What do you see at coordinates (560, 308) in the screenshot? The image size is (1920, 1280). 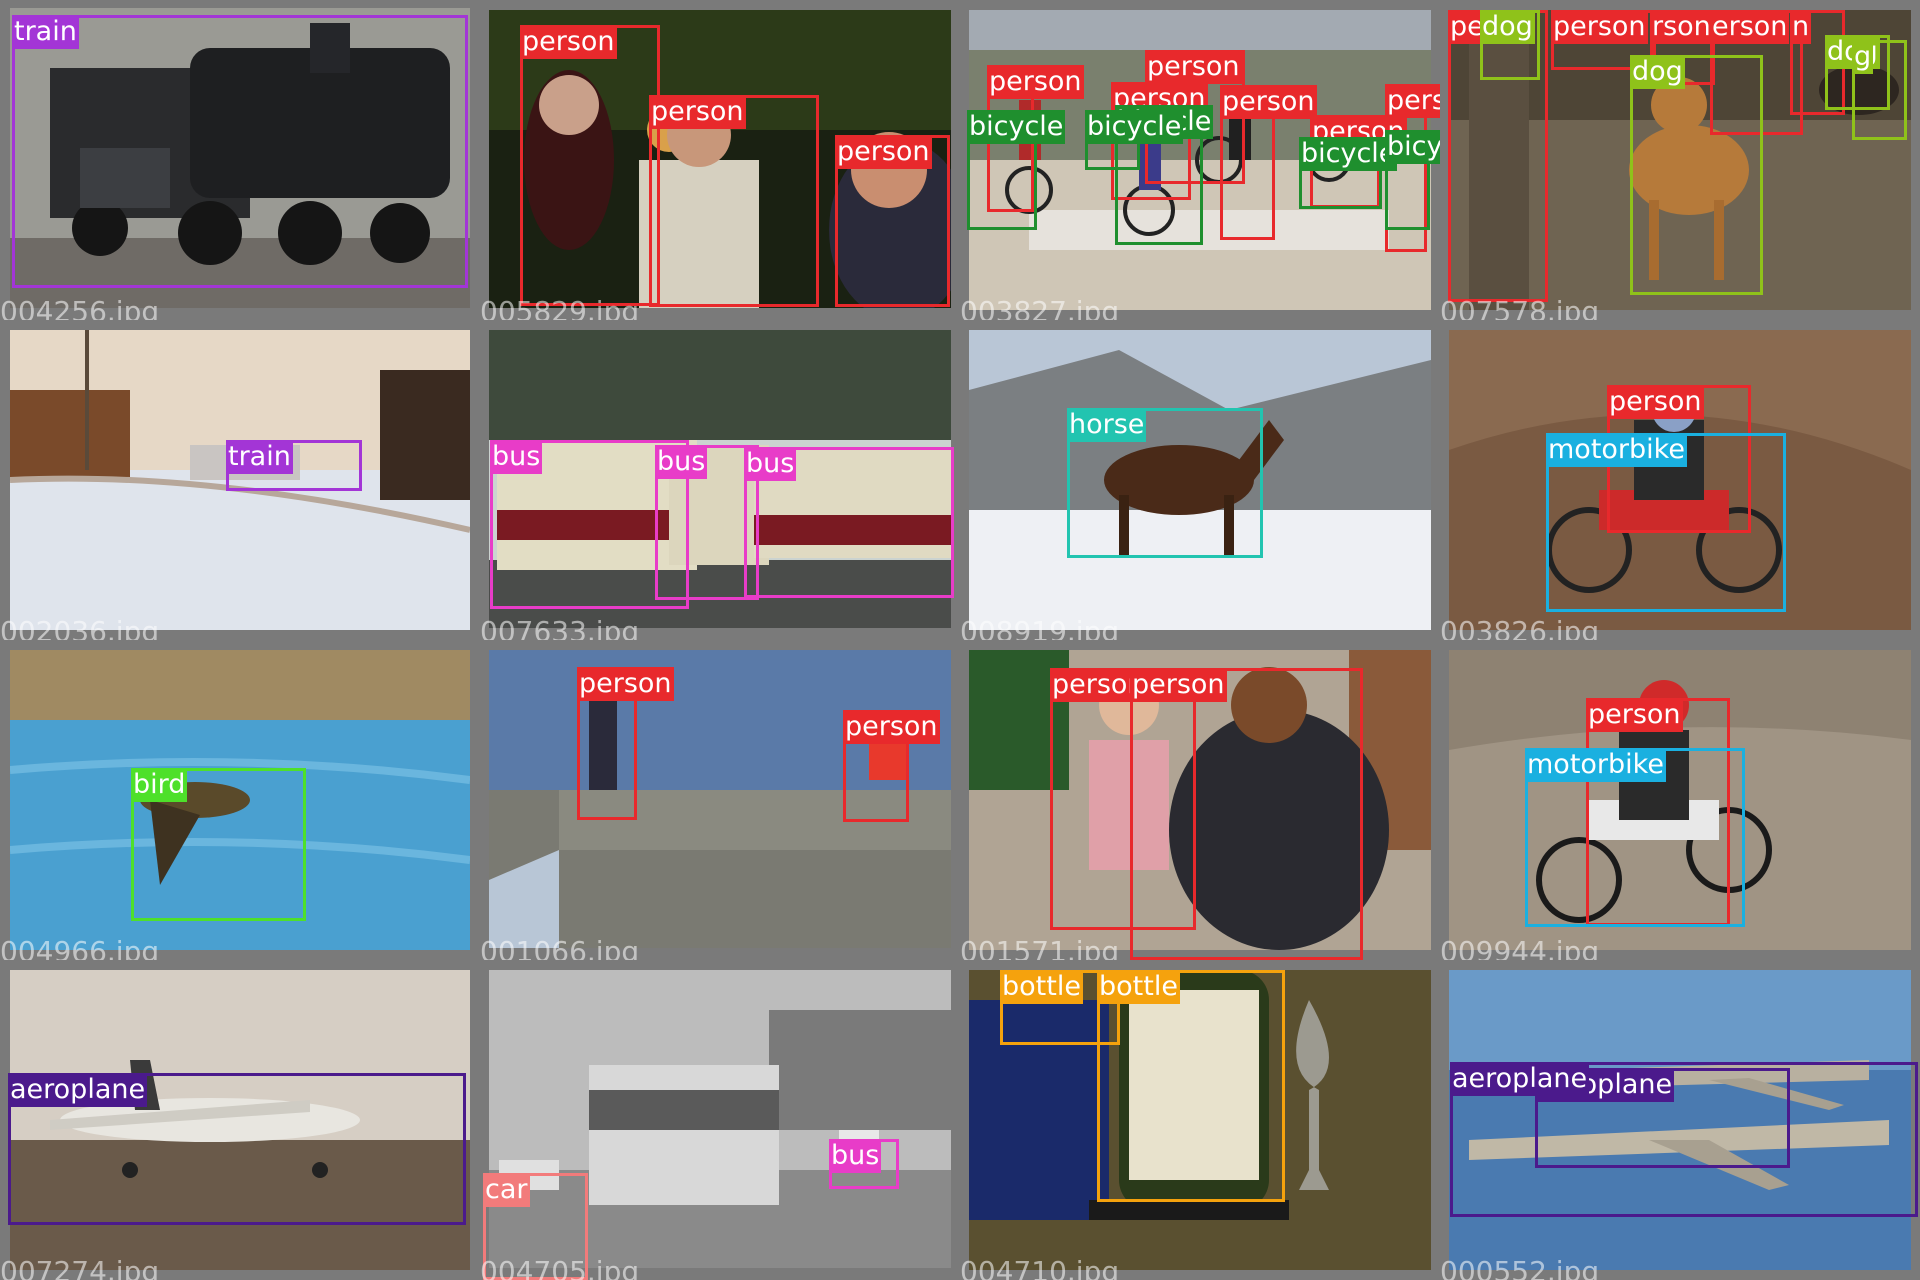 I see `file-name: 005829.jpg` at bounding box center [560, 308].